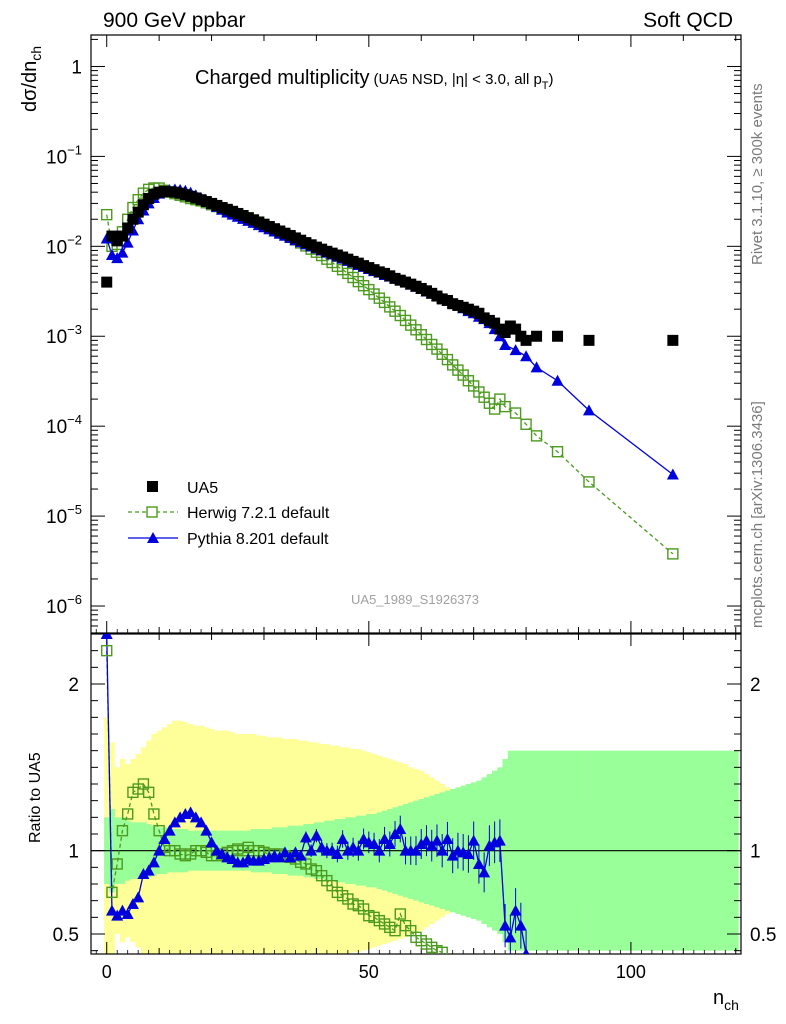  I want to click on ratio-y-tick-label-right: 1, so click(755, 852).